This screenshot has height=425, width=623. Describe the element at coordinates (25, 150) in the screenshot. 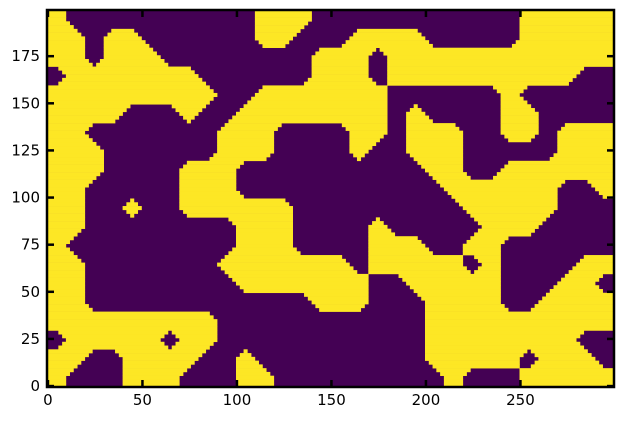

I see `y-tick-label: 125` at that location.